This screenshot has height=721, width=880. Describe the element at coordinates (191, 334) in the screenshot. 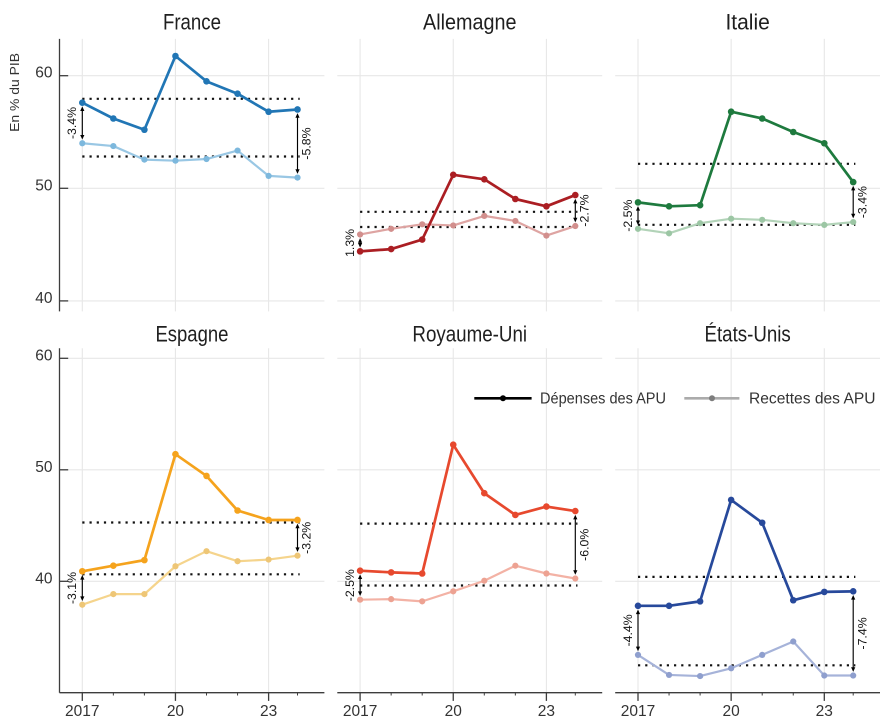

I see `svg-text: Espagne` at that location.